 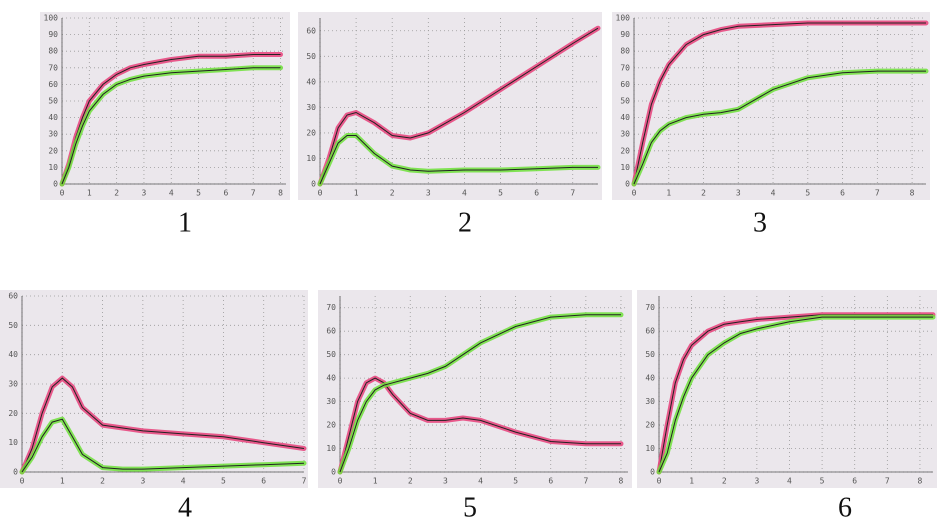 What do you see at coordinates (450, 125) in the screenshot?
I see `panel: 0 10 20 30 40 50 60 0 1 2 3 4 5 6 7 2` at bounding box center [450, 125].